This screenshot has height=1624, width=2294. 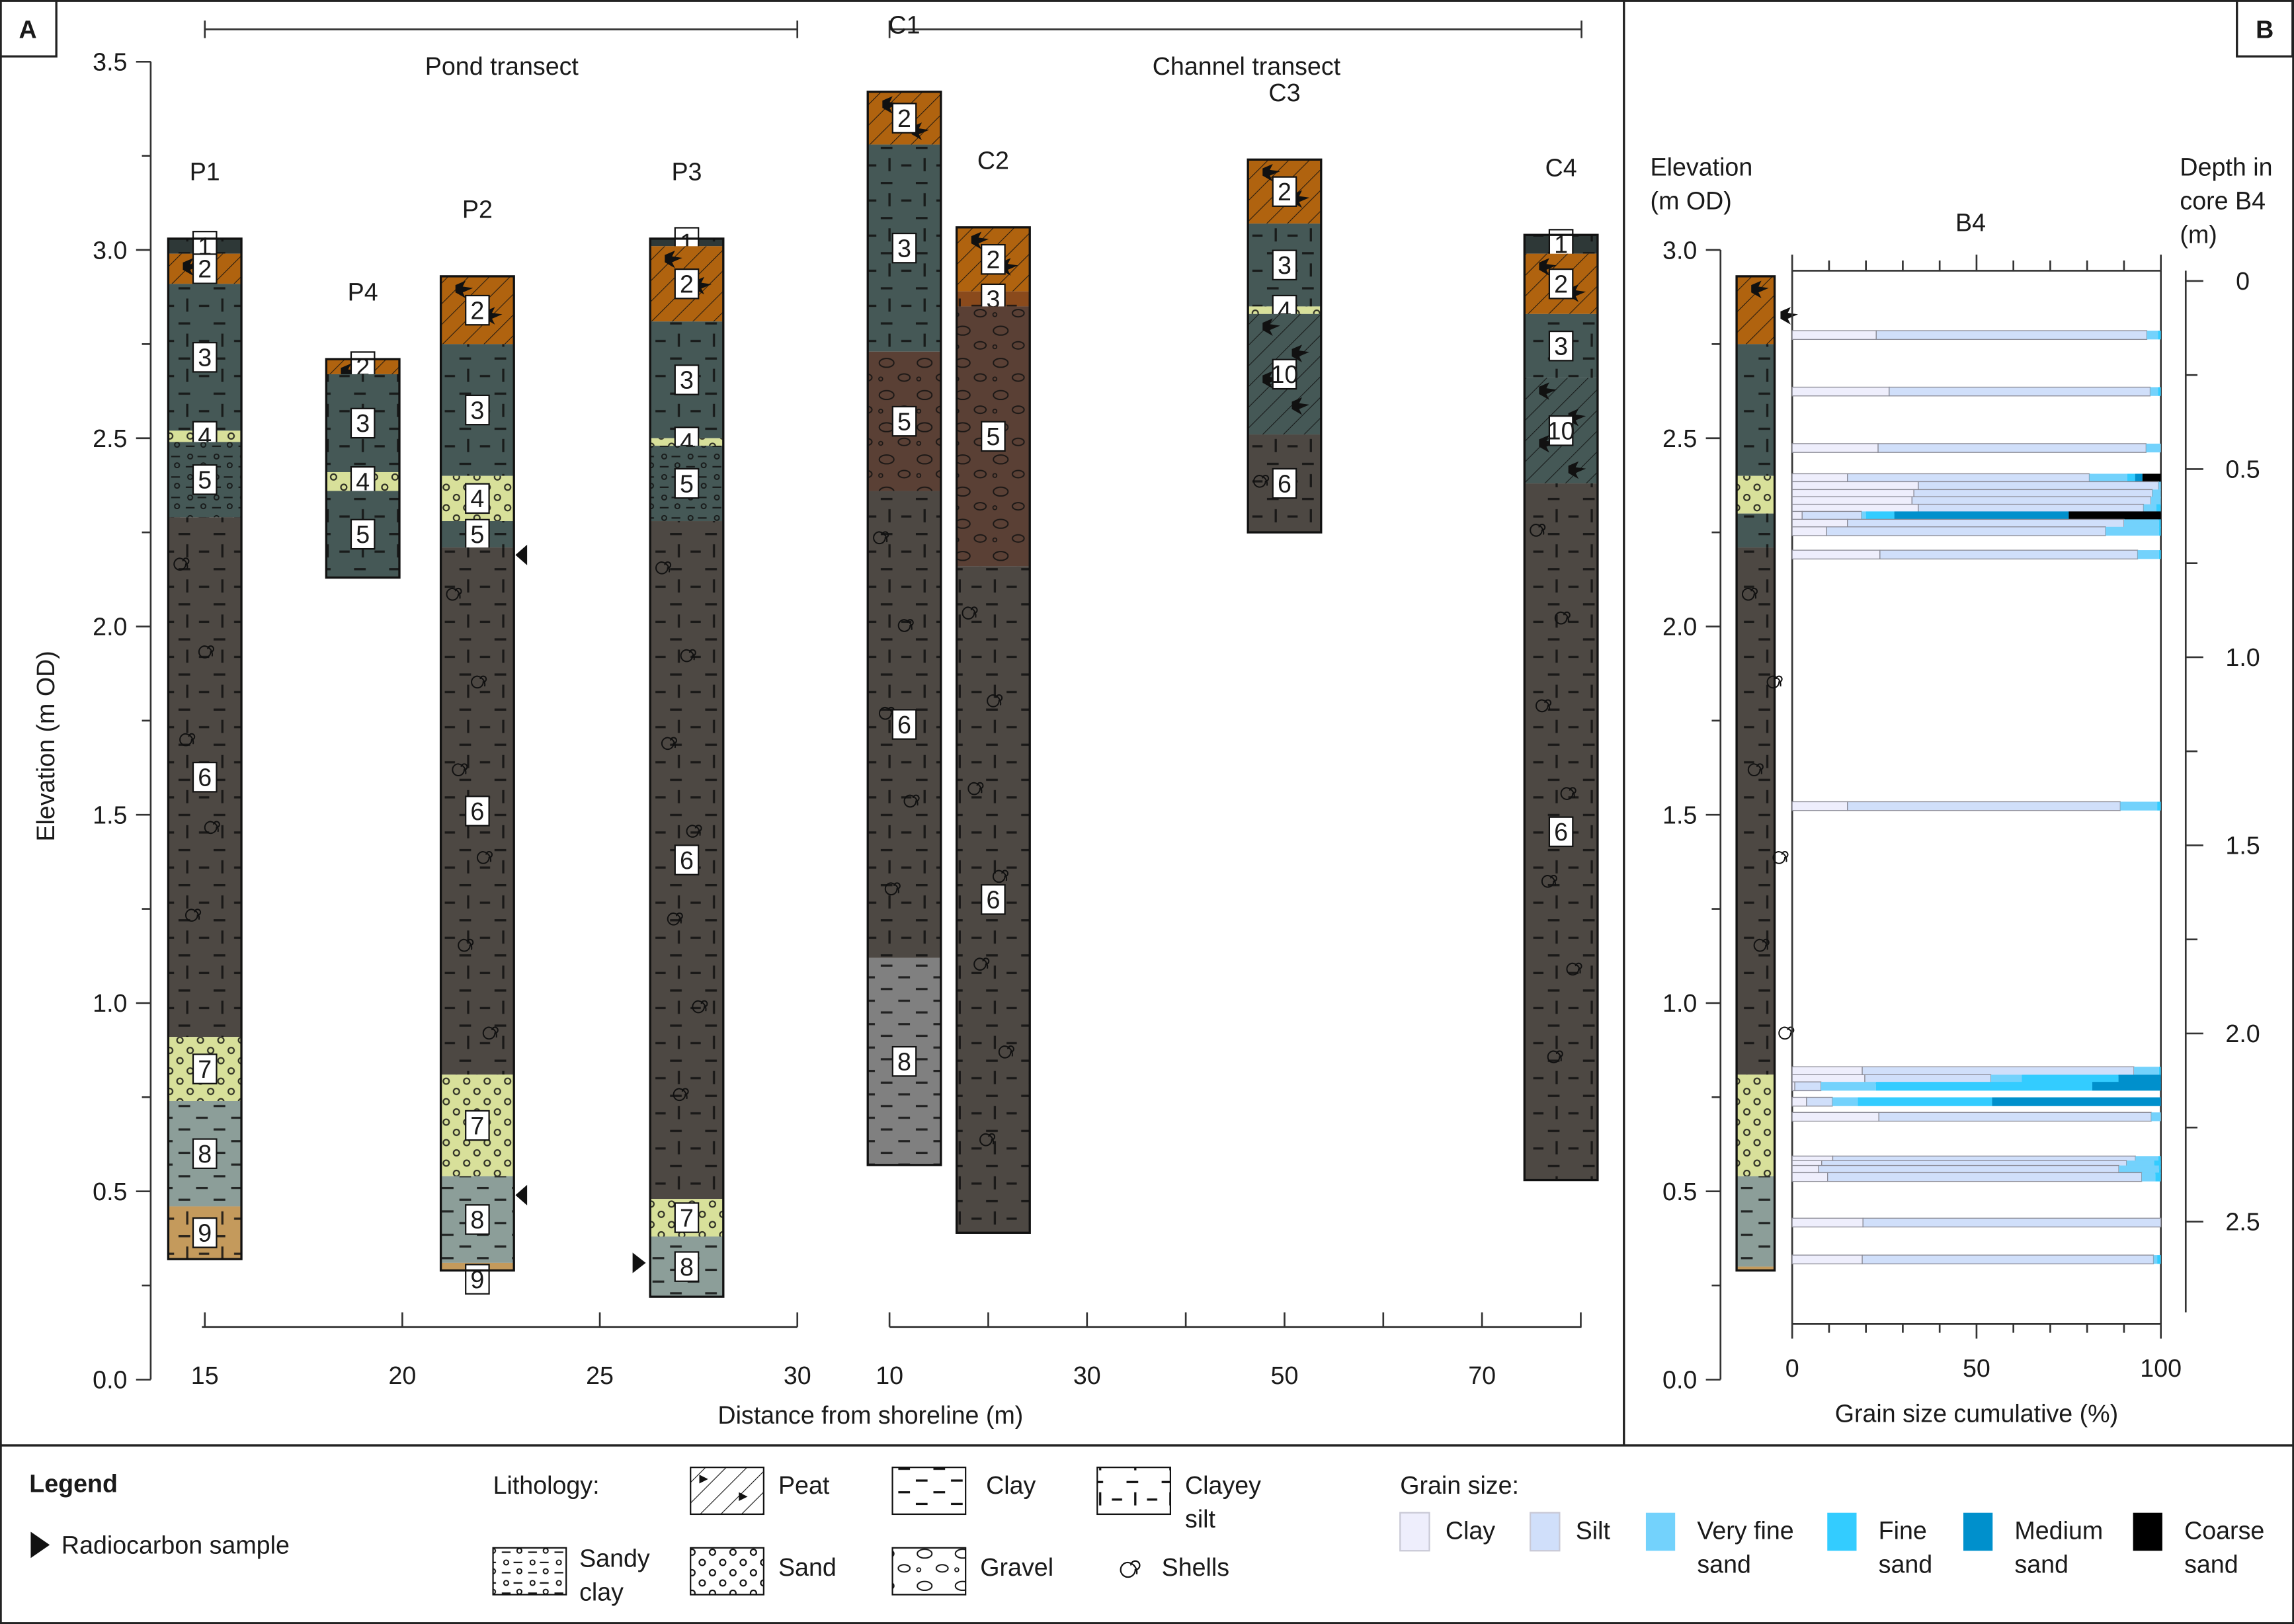 What do you see at coordinates (601, 1591) in the screenshot?
I see `legend-sandy-clay-2: clay` at bounding box center [601, 1591].